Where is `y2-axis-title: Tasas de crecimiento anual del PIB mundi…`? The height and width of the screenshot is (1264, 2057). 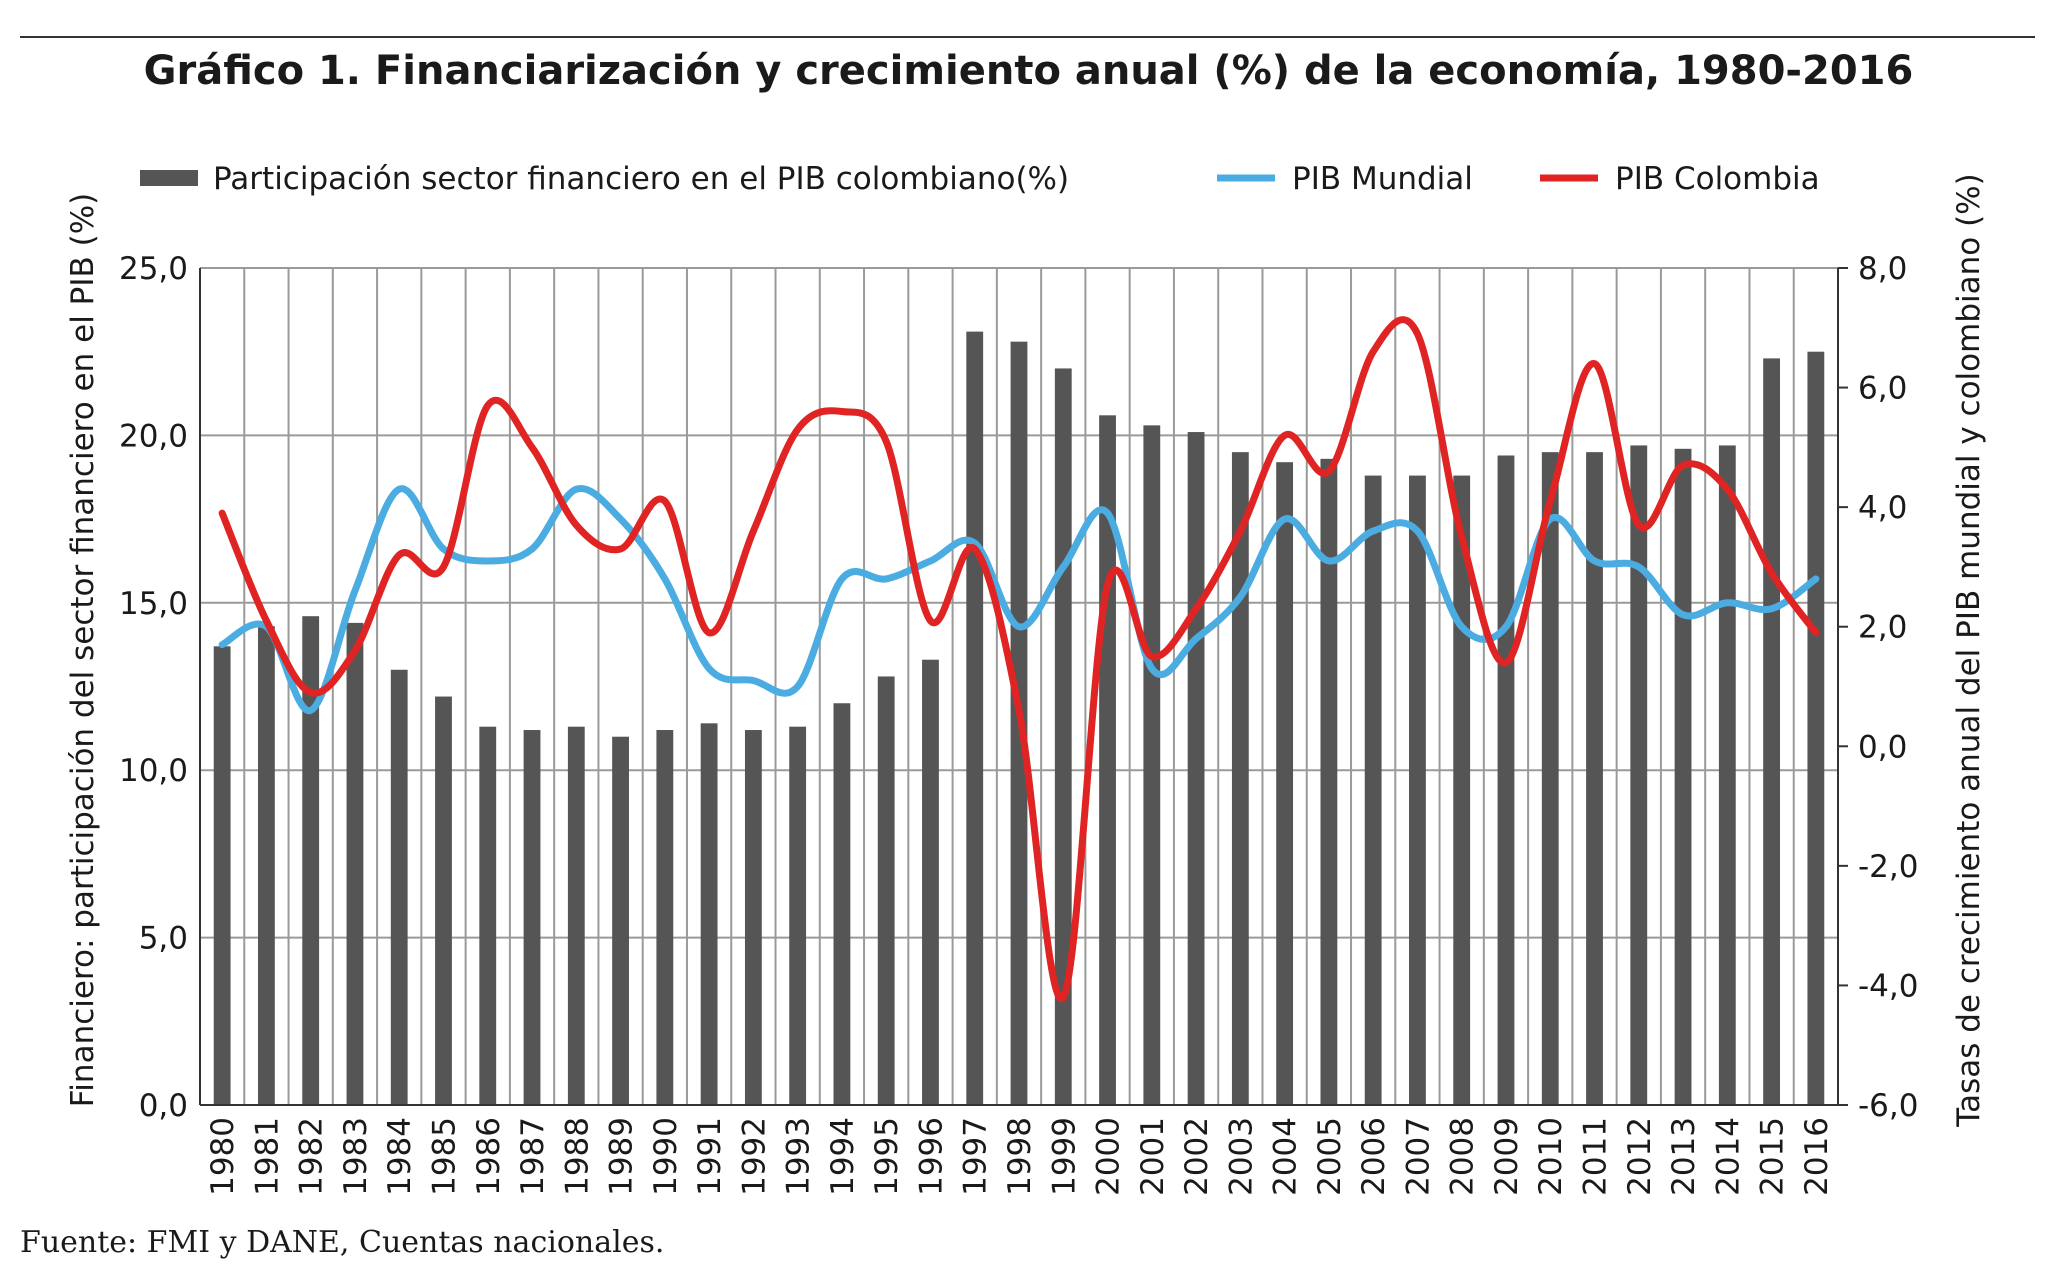
y2-axis-title: Tasas de crecimiento anual del PIB mundi… is located at coordinates (1969, 650).